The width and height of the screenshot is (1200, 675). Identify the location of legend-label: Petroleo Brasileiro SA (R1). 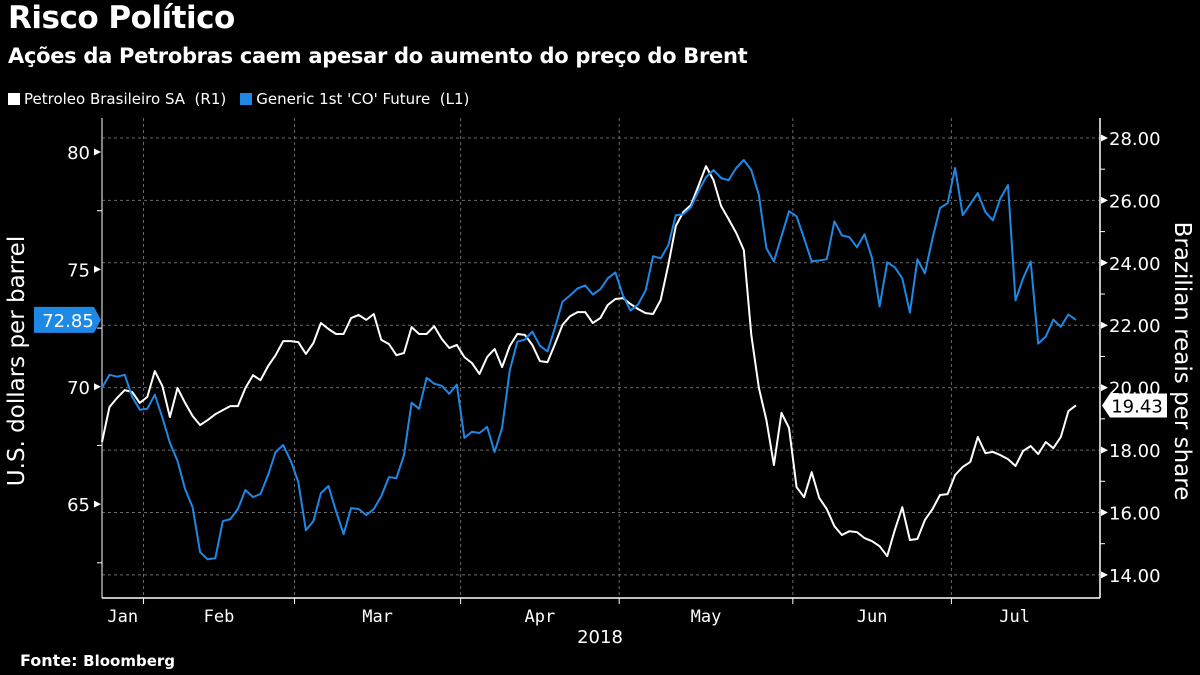
(125, 99).